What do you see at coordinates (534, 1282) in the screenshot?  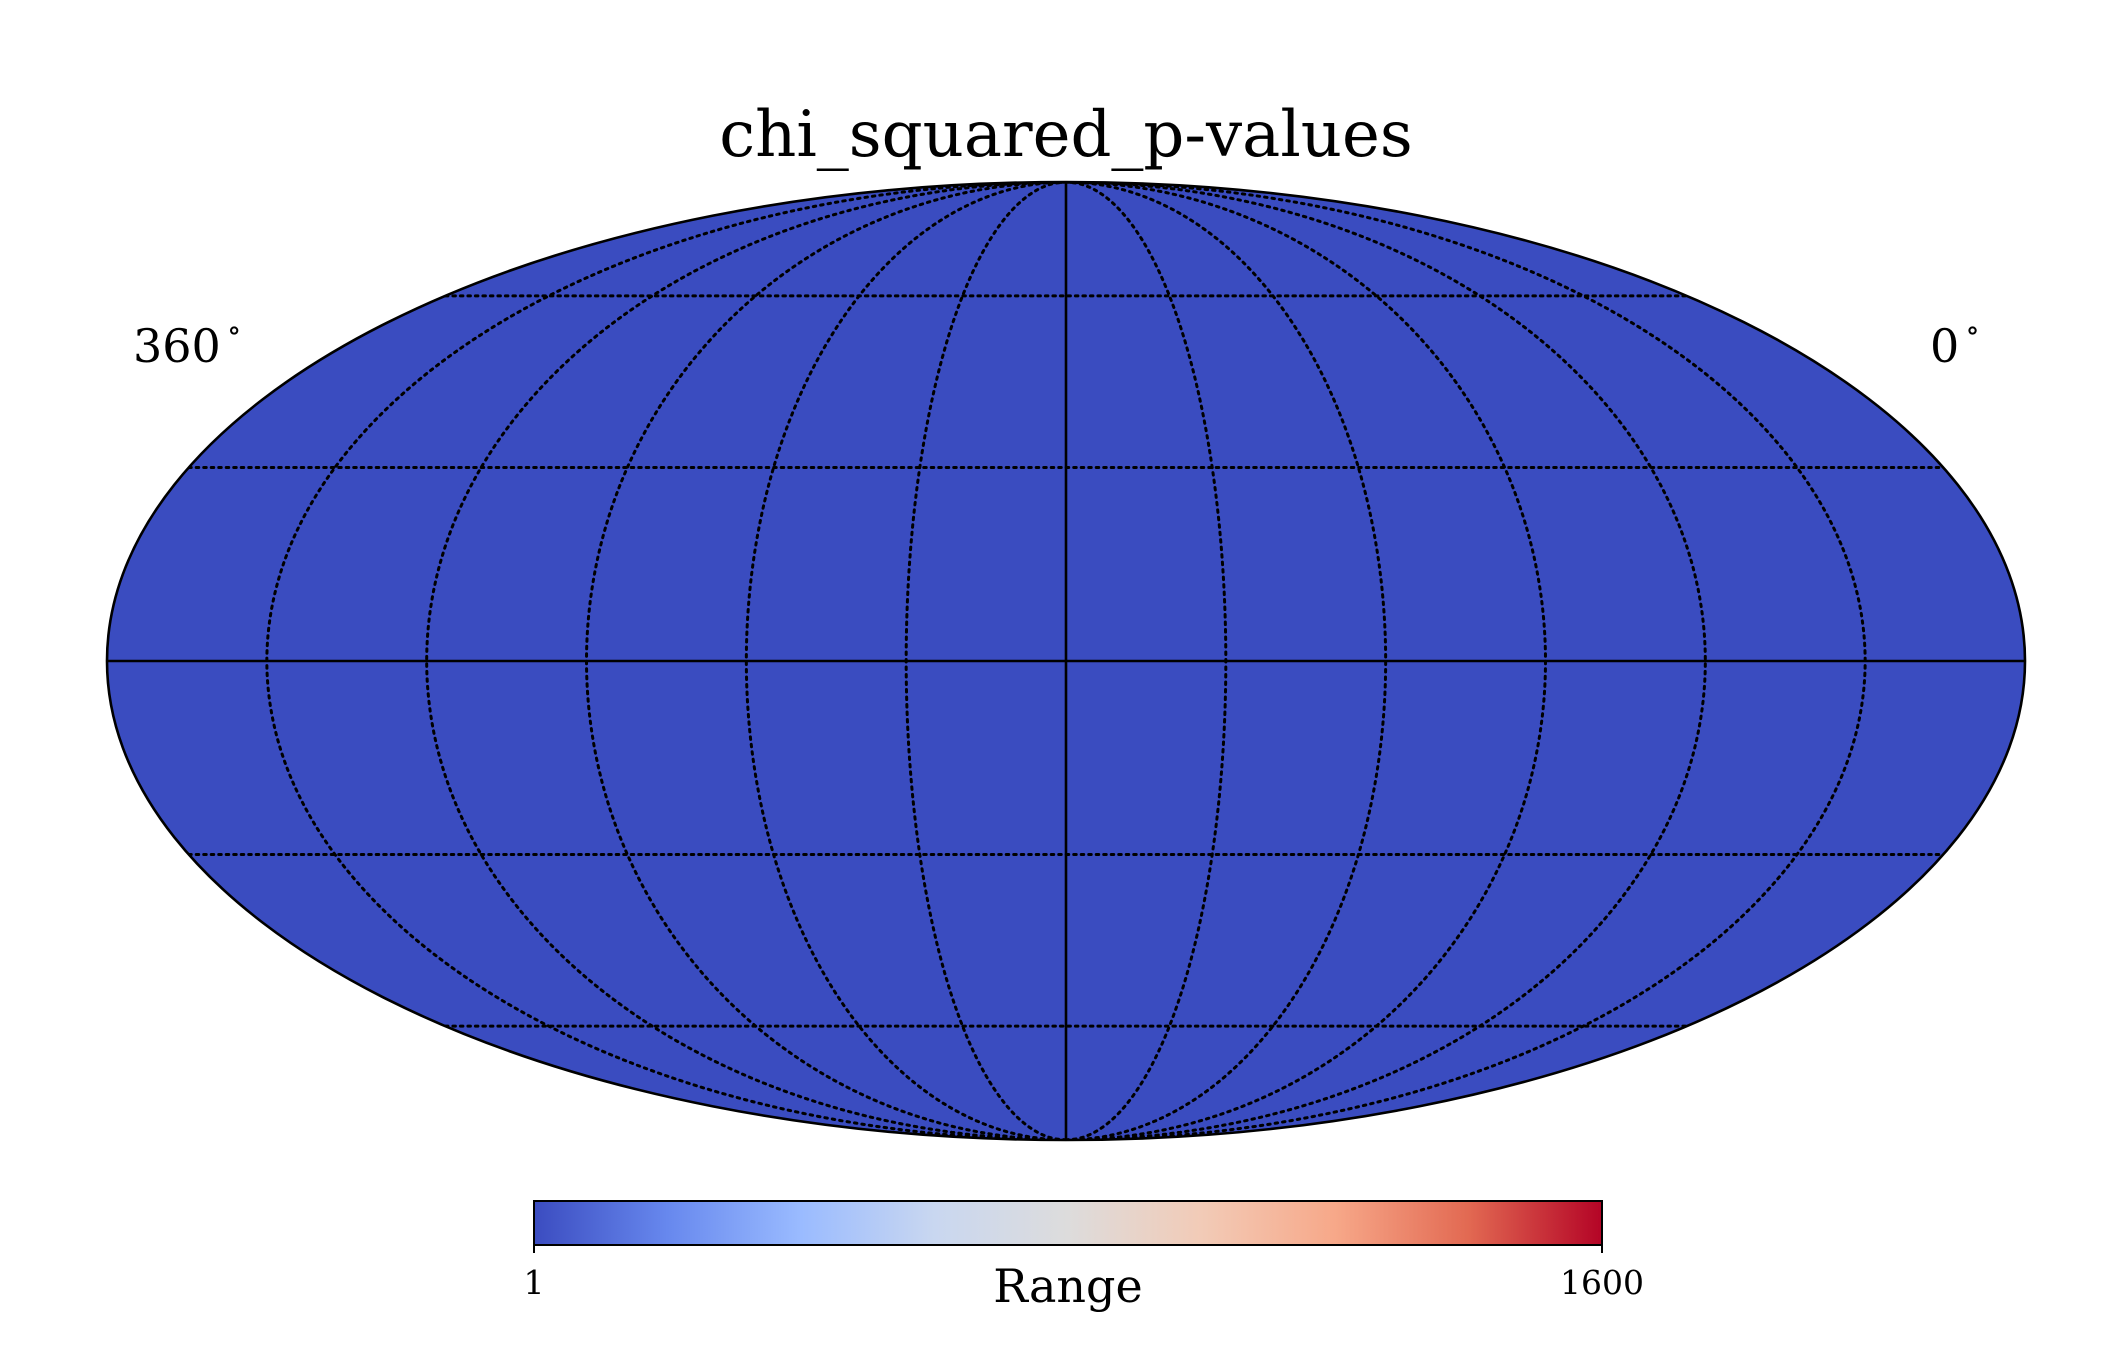 I see `colorbar-min-label: 1` at bounding box center [534, 1282].